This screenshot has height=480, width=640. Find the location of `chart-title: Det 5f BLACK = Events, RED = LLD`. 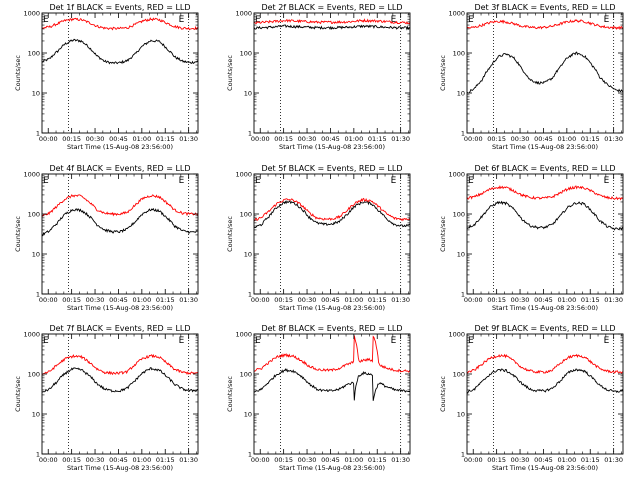

chart-title: Det 5f BLACK = Events, RED = LLD is located at coordinates (331, 168).